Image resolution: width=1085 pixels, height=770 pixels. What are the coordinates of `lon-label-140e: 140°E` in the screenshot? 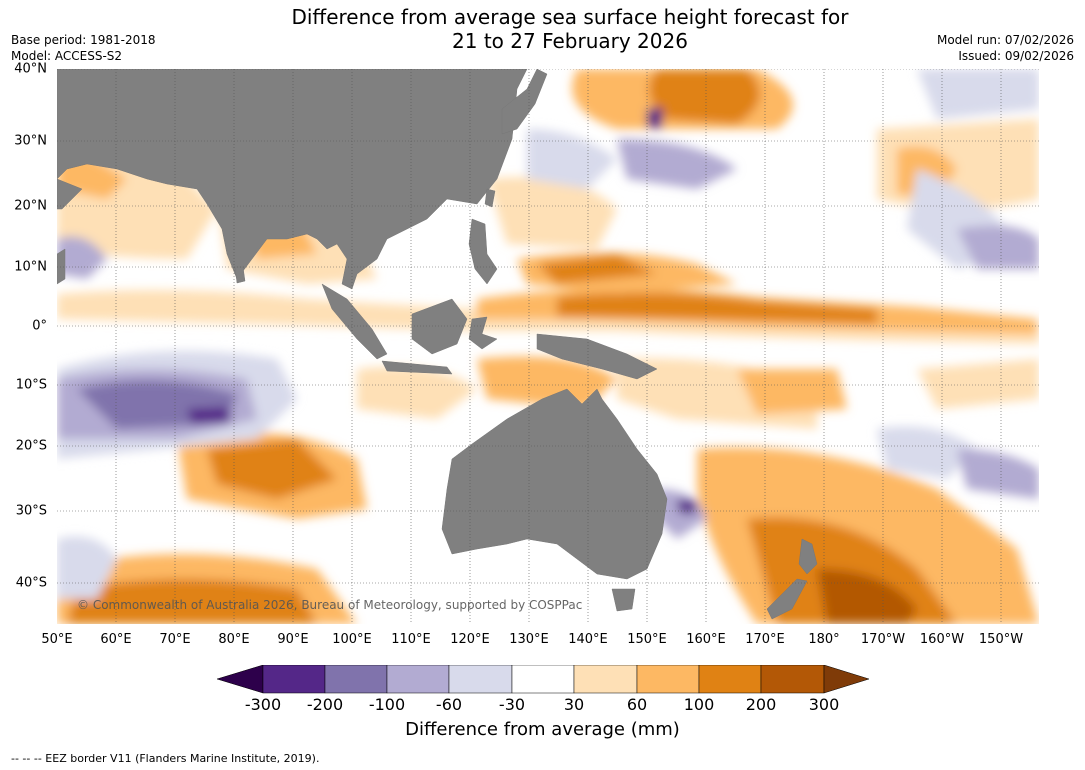 It's located at (588, 639).